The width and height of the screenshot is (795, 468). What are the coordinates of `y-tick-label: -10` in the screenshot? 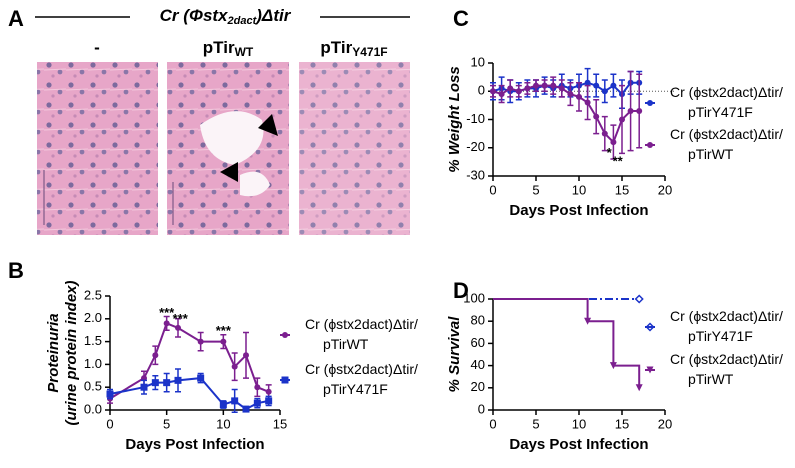 It's located at (475, 118).